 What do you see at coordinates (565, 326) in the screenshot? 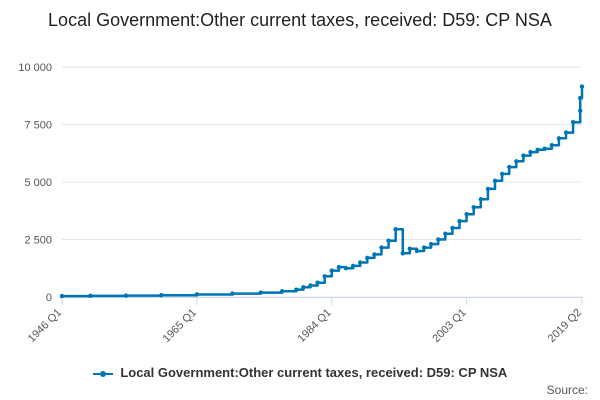
I see `x-tick-label: 2019 Q2` at bounding box center [565, 326].